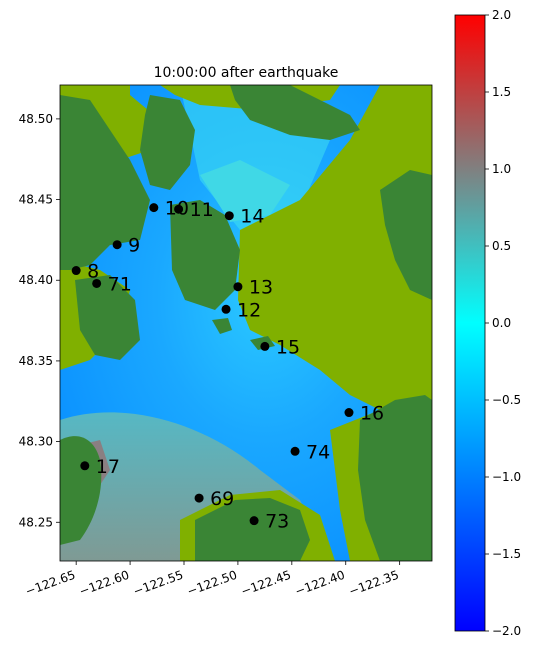 This screenshot has height=649, width=538. What do you see at coordinates (51, 583) in the screenshot?
I see `lon-tick-label: −122.65` at bounding box center [51, 583].